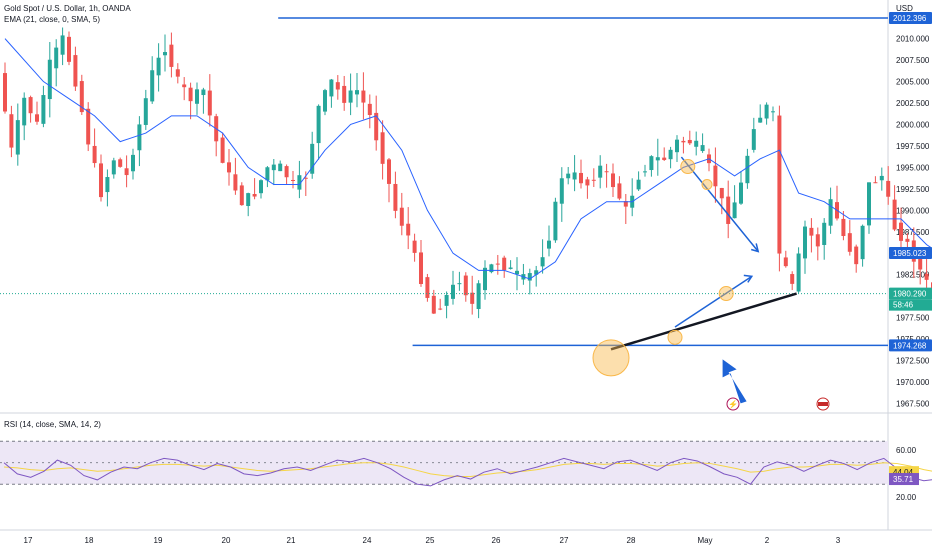 Image resolution: width=932 pixels, height=555 pixels. What do you see at coordinates (913, 210) in the screenshot?
I see `price-tick-label: 1990.000` at bounding box center [913, 210].